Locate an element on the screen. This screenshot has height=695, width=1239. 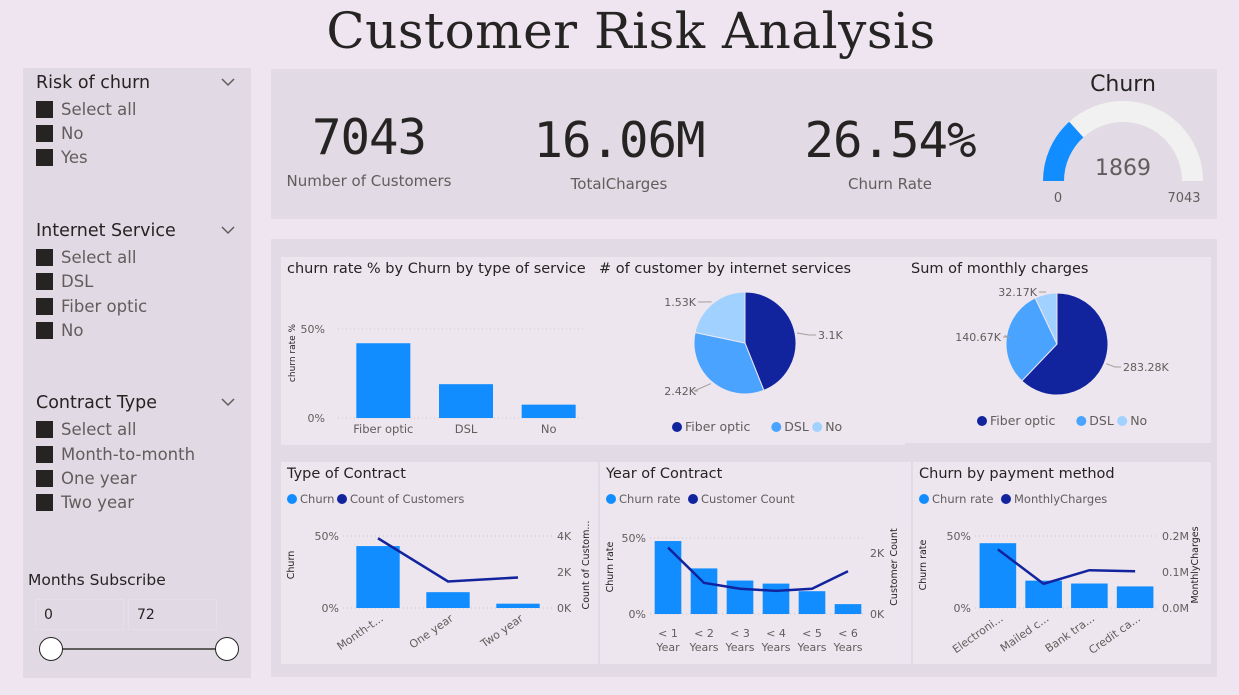
legend-label: No is located at coordinates (833, 426).